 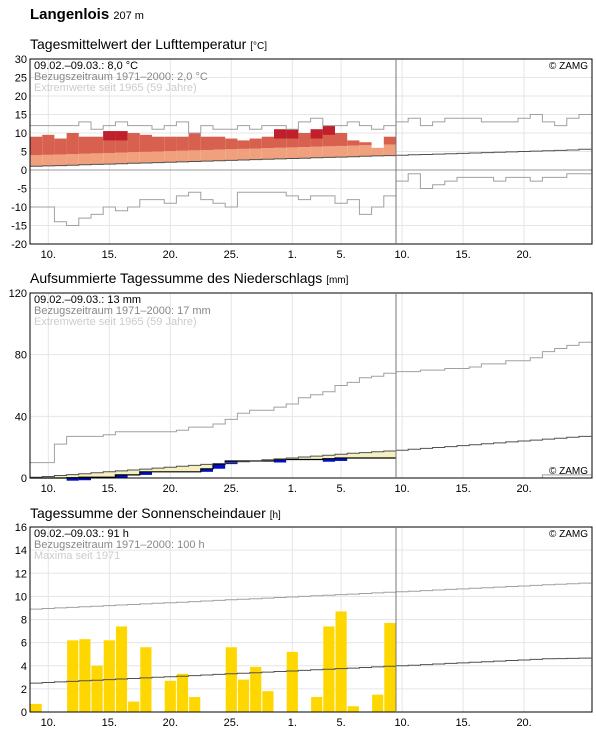 I want to click on temp-xtick-label: 10., so click(x=48, y=255).